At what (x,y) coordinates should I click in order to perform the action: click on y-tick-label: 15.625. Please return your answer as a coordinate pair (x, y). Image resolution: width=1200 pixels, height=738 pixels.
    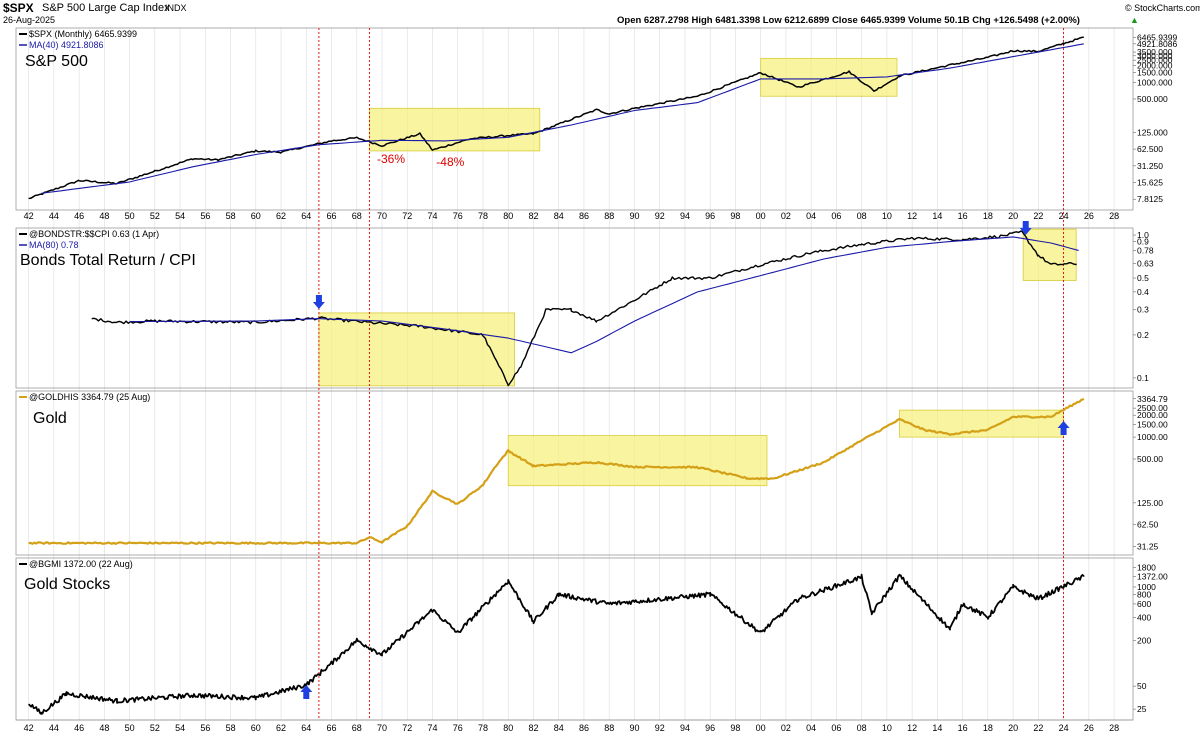
    Looking at the image, I should click on (1150, 183).